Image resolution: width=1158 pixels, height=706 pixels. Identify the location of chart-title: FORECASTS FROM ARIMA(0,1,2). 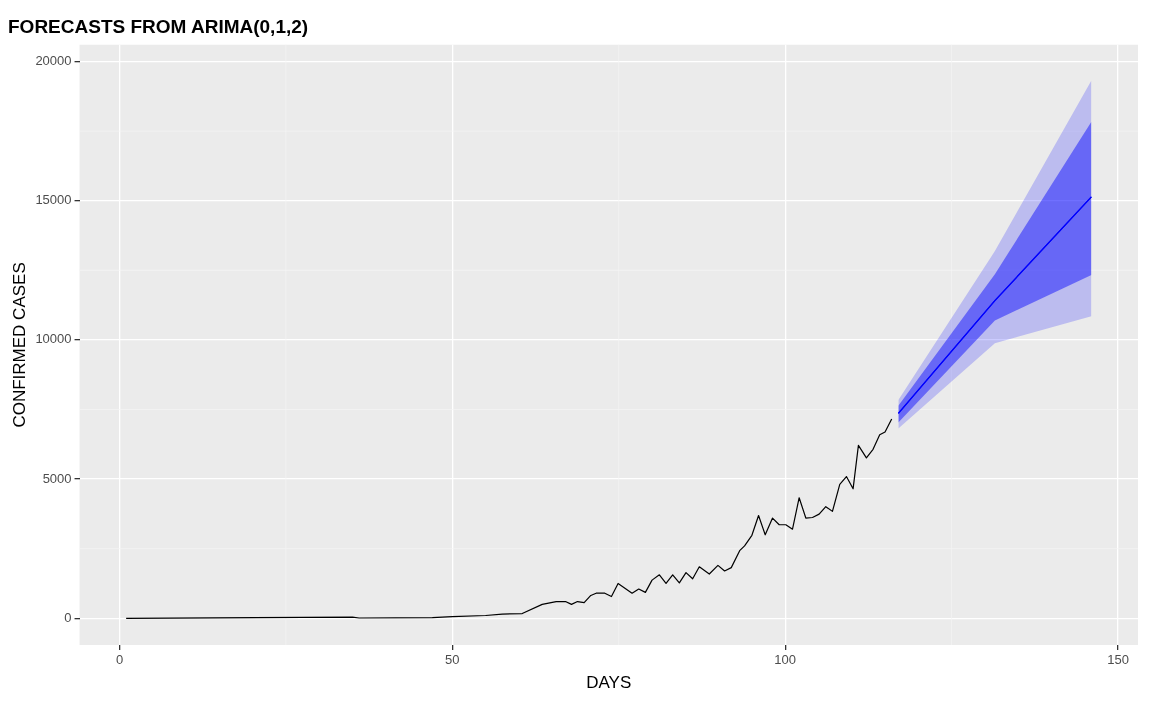
(158, 26).